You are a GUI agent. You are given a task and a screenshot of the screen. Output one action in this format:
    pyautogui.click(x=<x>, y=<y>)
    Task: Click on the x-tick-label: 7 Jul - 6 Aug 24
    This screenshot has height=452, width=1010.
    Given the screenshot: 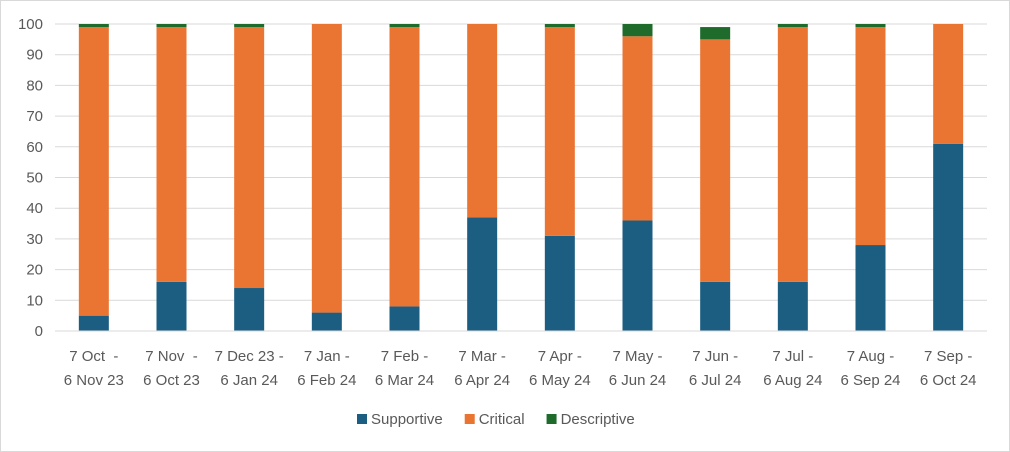 What is the action you would take?
    pyautogui.click(x=792, y=368)
    